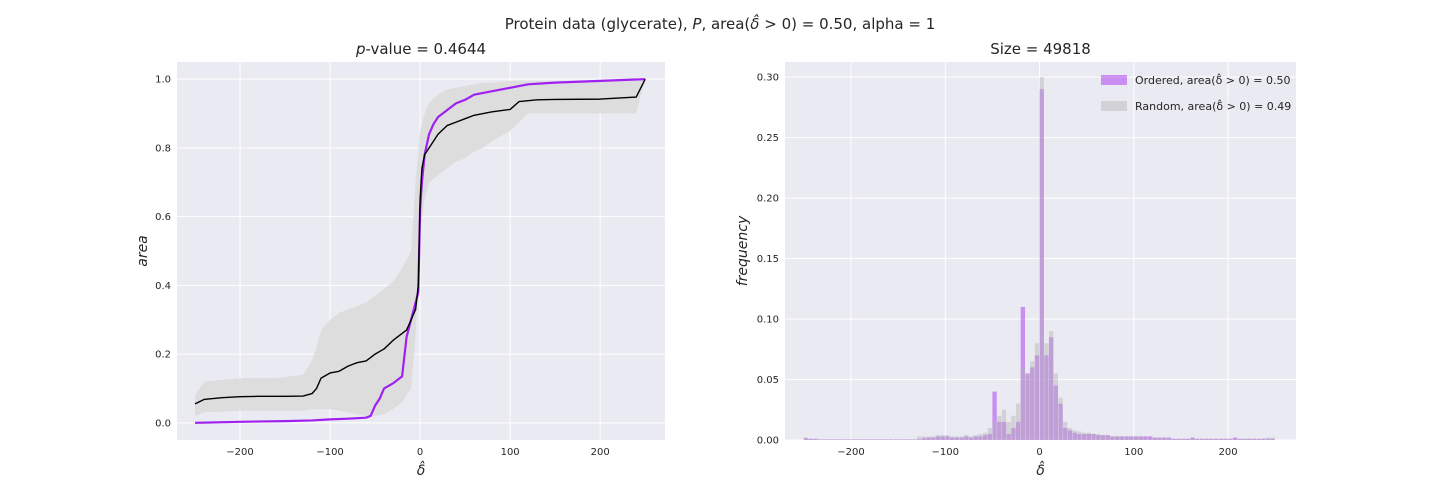 The image size is (1440, 504). I want to click on right-title: Size = 49818, so click(1040, 49).